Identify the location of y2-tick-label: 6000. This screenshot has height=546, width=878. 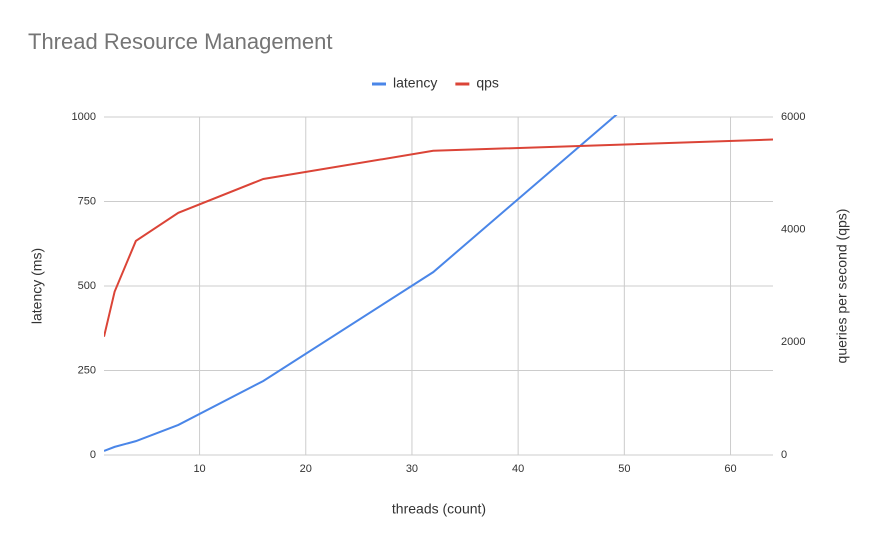
(793, 117).